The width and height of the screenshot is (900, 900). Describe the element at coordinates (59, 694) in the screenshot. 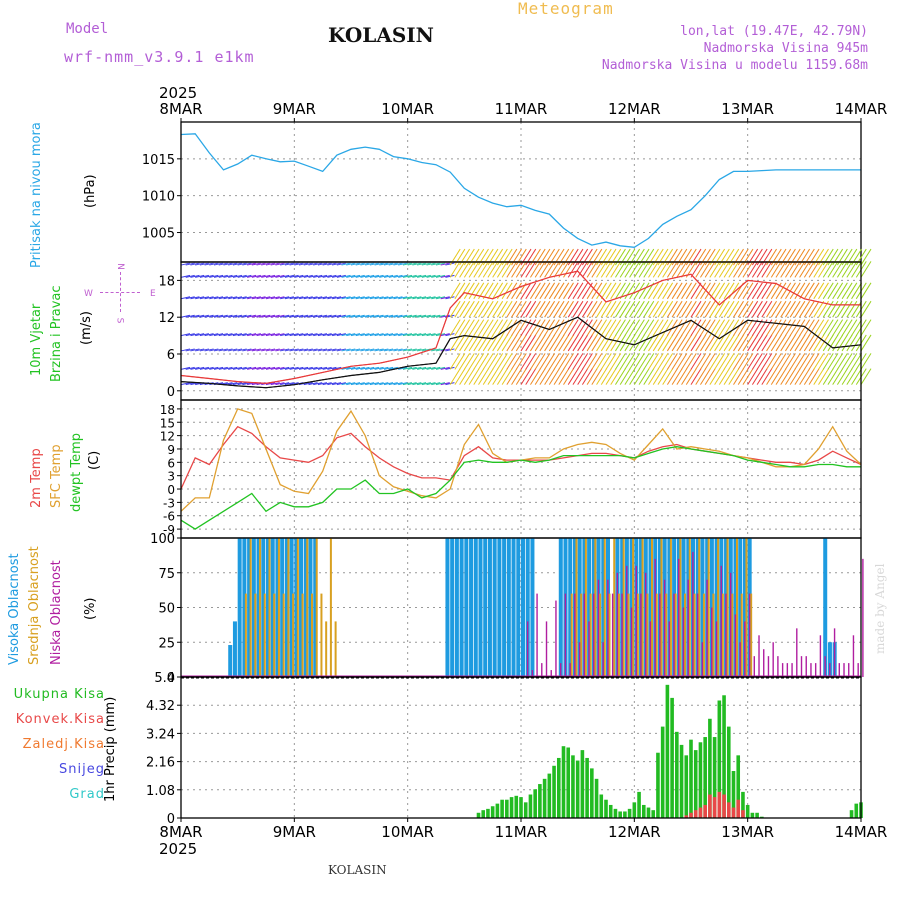

I see `legend-total-rain: Ukupna Kisa` at that location.